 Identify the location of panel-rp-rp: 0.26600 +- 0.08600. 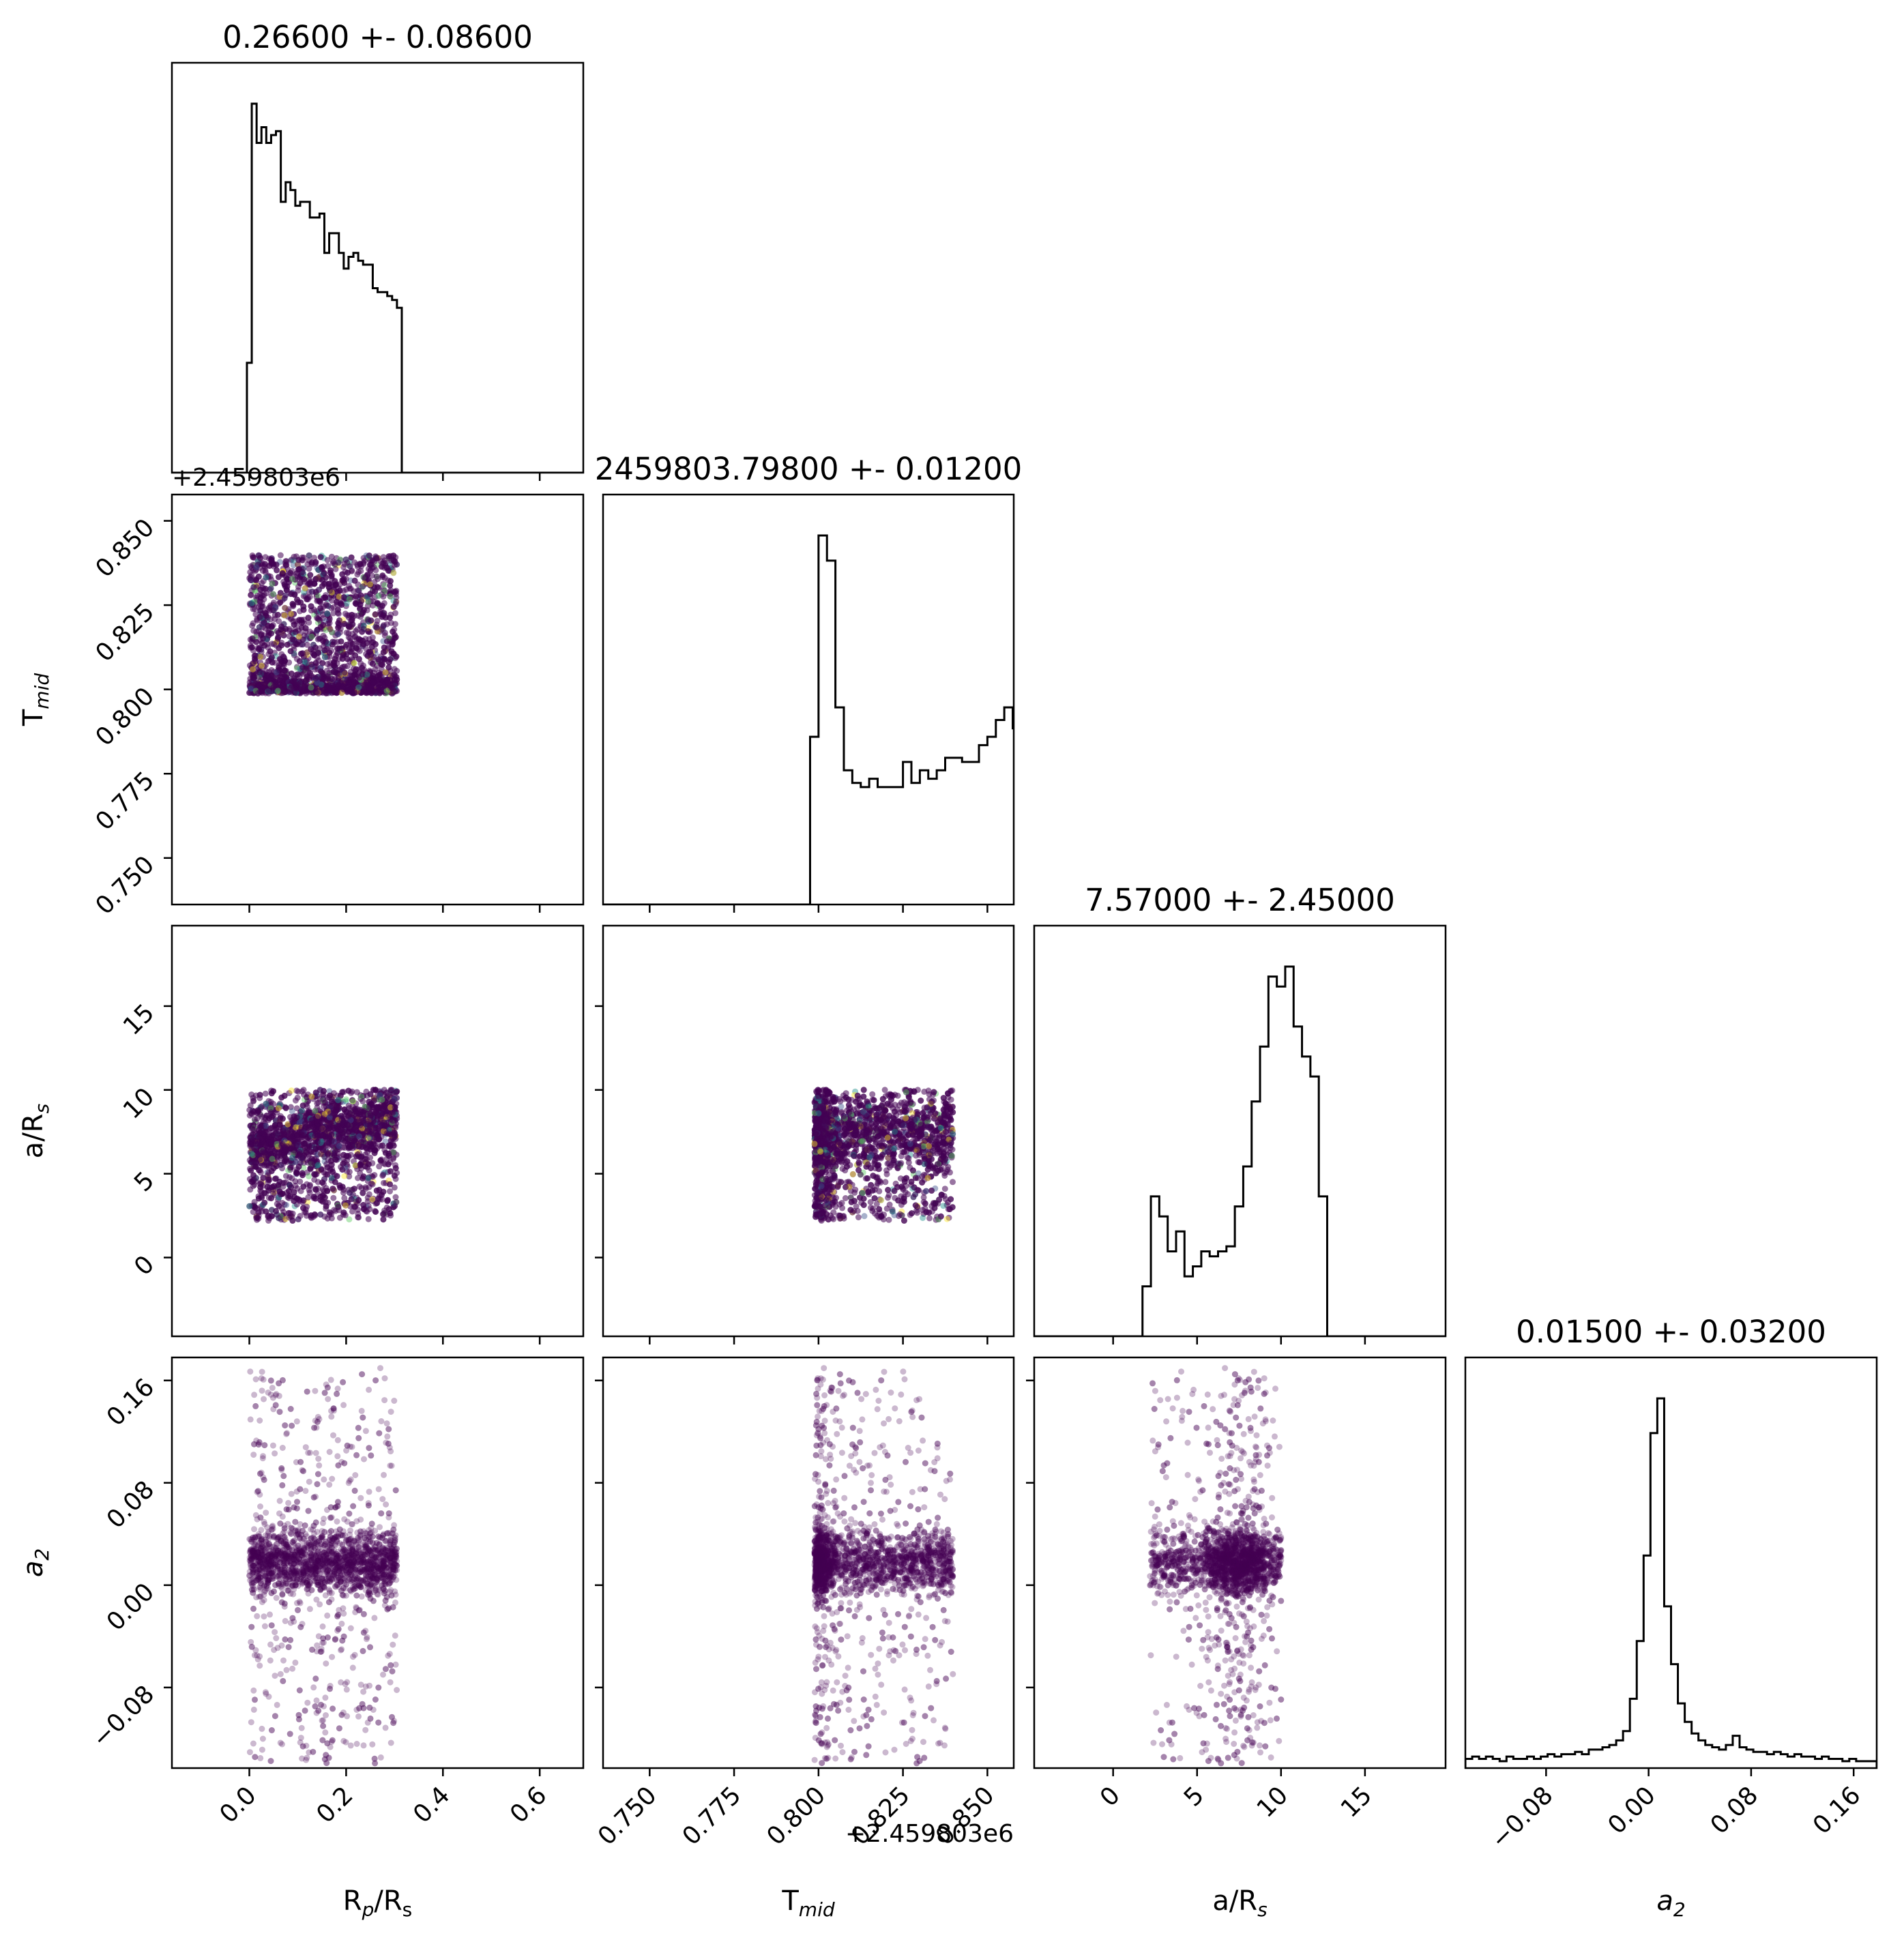
(378, 250).